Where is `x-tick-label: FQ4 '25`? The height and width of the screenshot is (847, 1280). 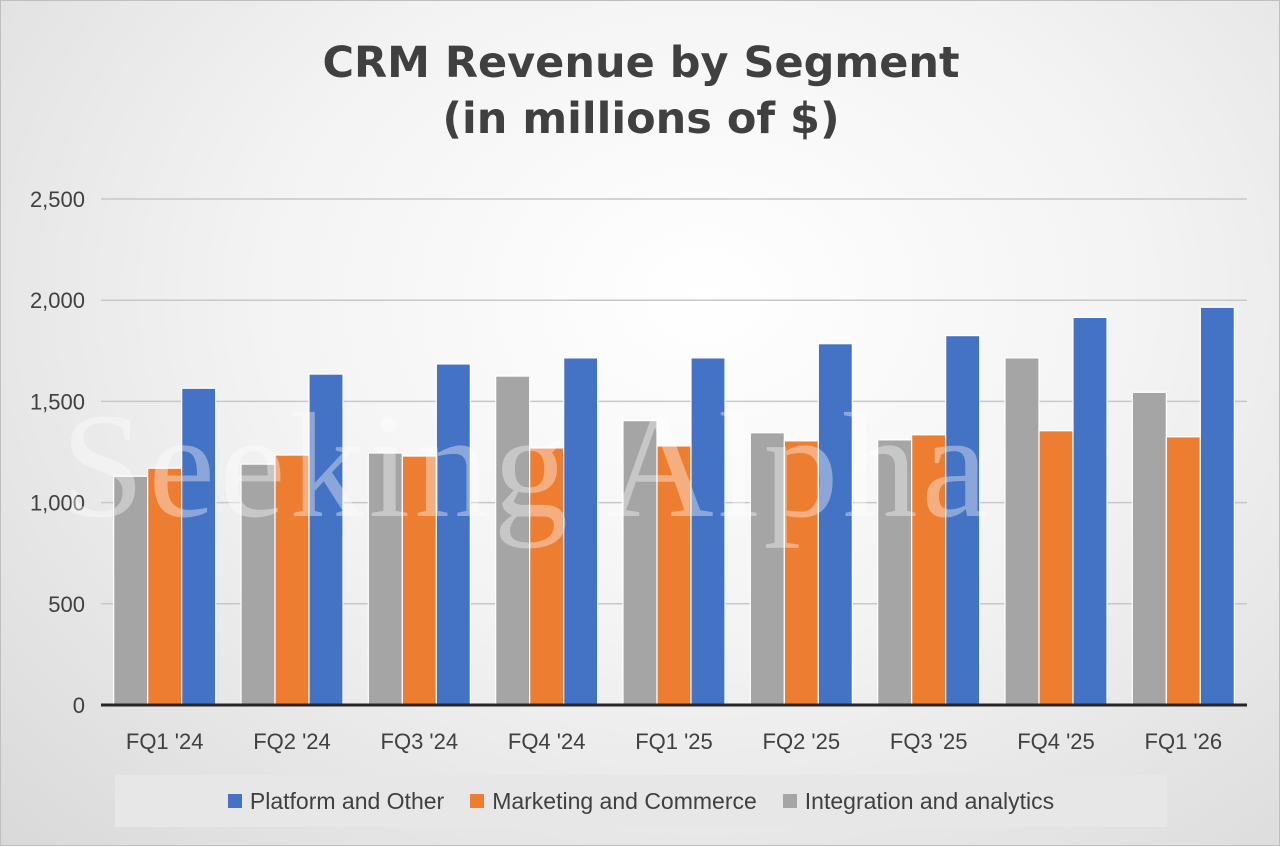 x-tick-label: FQ4 '25 is located at coordinates (1056, 741).